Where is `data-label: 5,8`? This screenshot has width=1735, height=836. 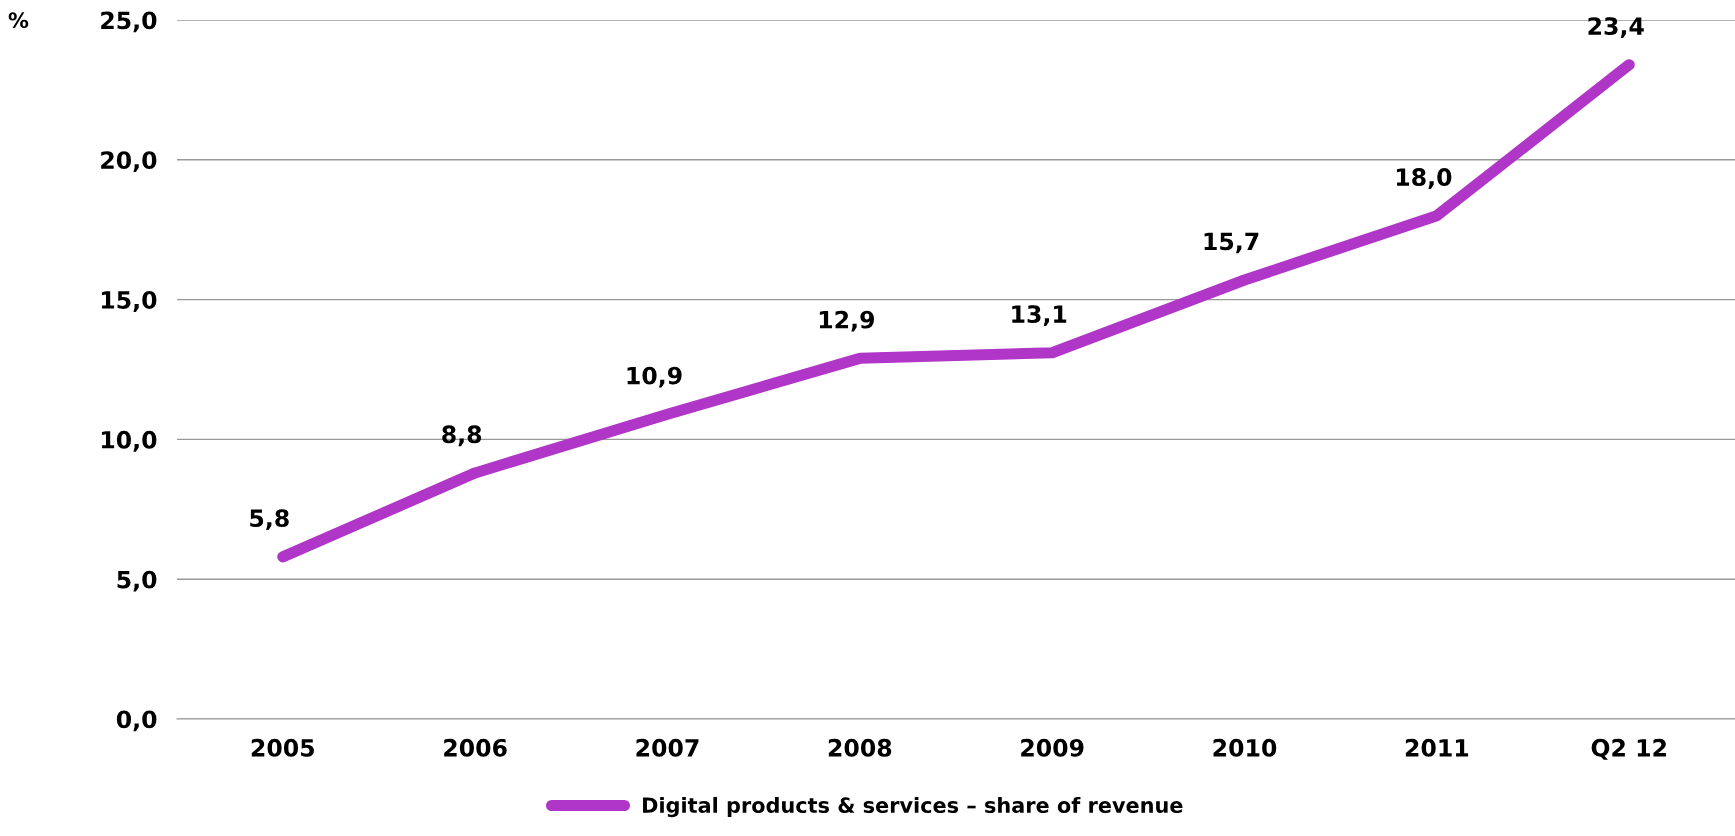 data-label: 5,8 is located at coordinates (269, 520).